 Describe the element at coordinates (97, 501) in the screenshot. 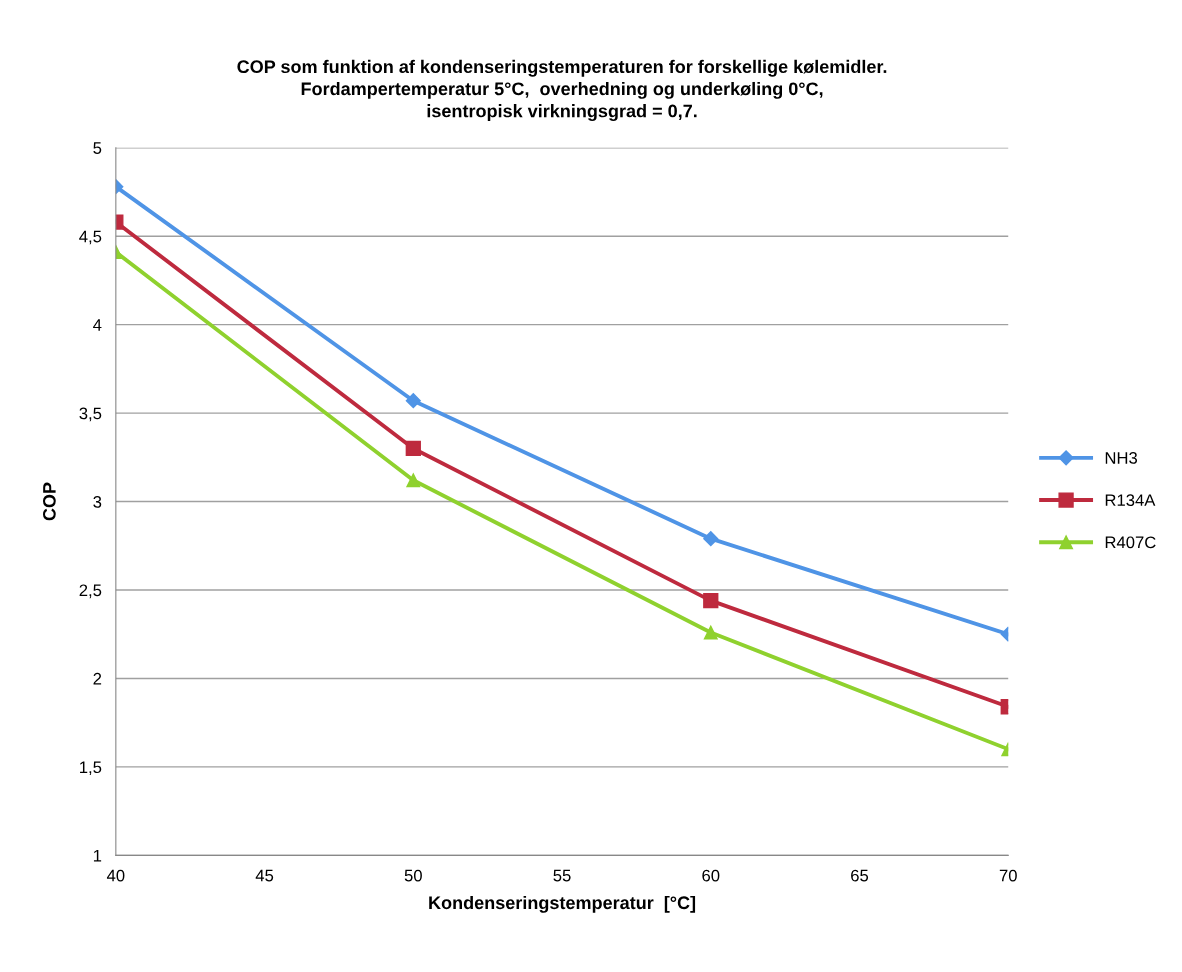

I see `y-tick-label: 3` at that location.